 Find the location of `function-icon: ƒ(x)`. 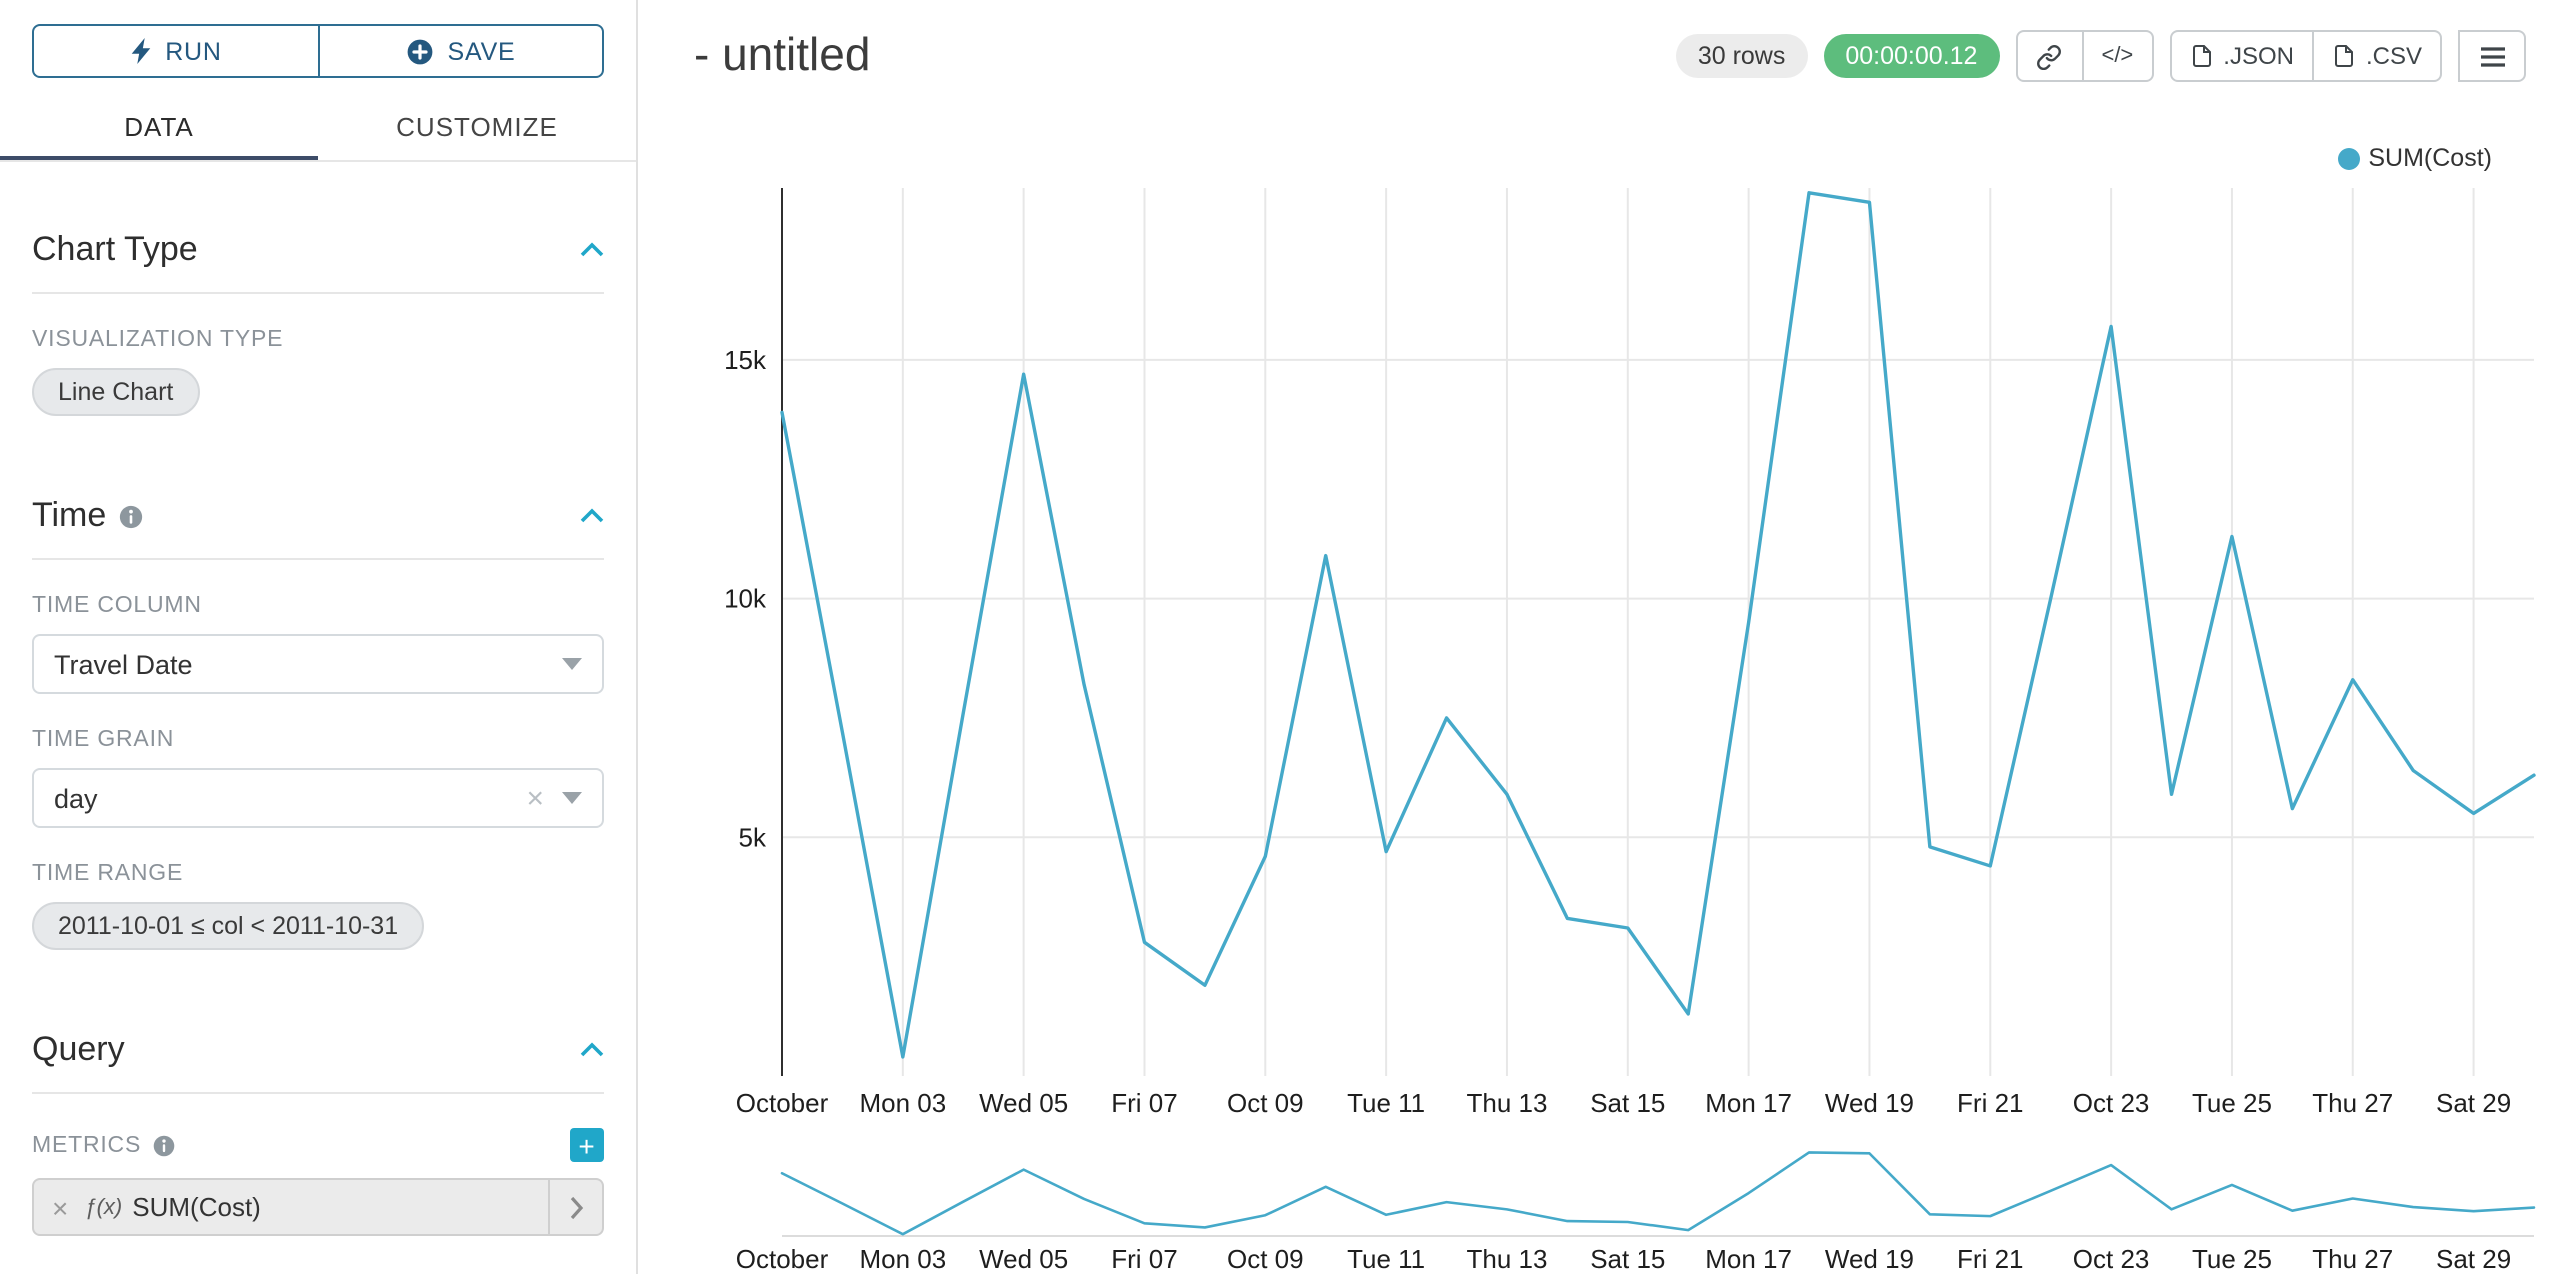

function-icon: ƒ(x) is located at coordinates (103, 1207).